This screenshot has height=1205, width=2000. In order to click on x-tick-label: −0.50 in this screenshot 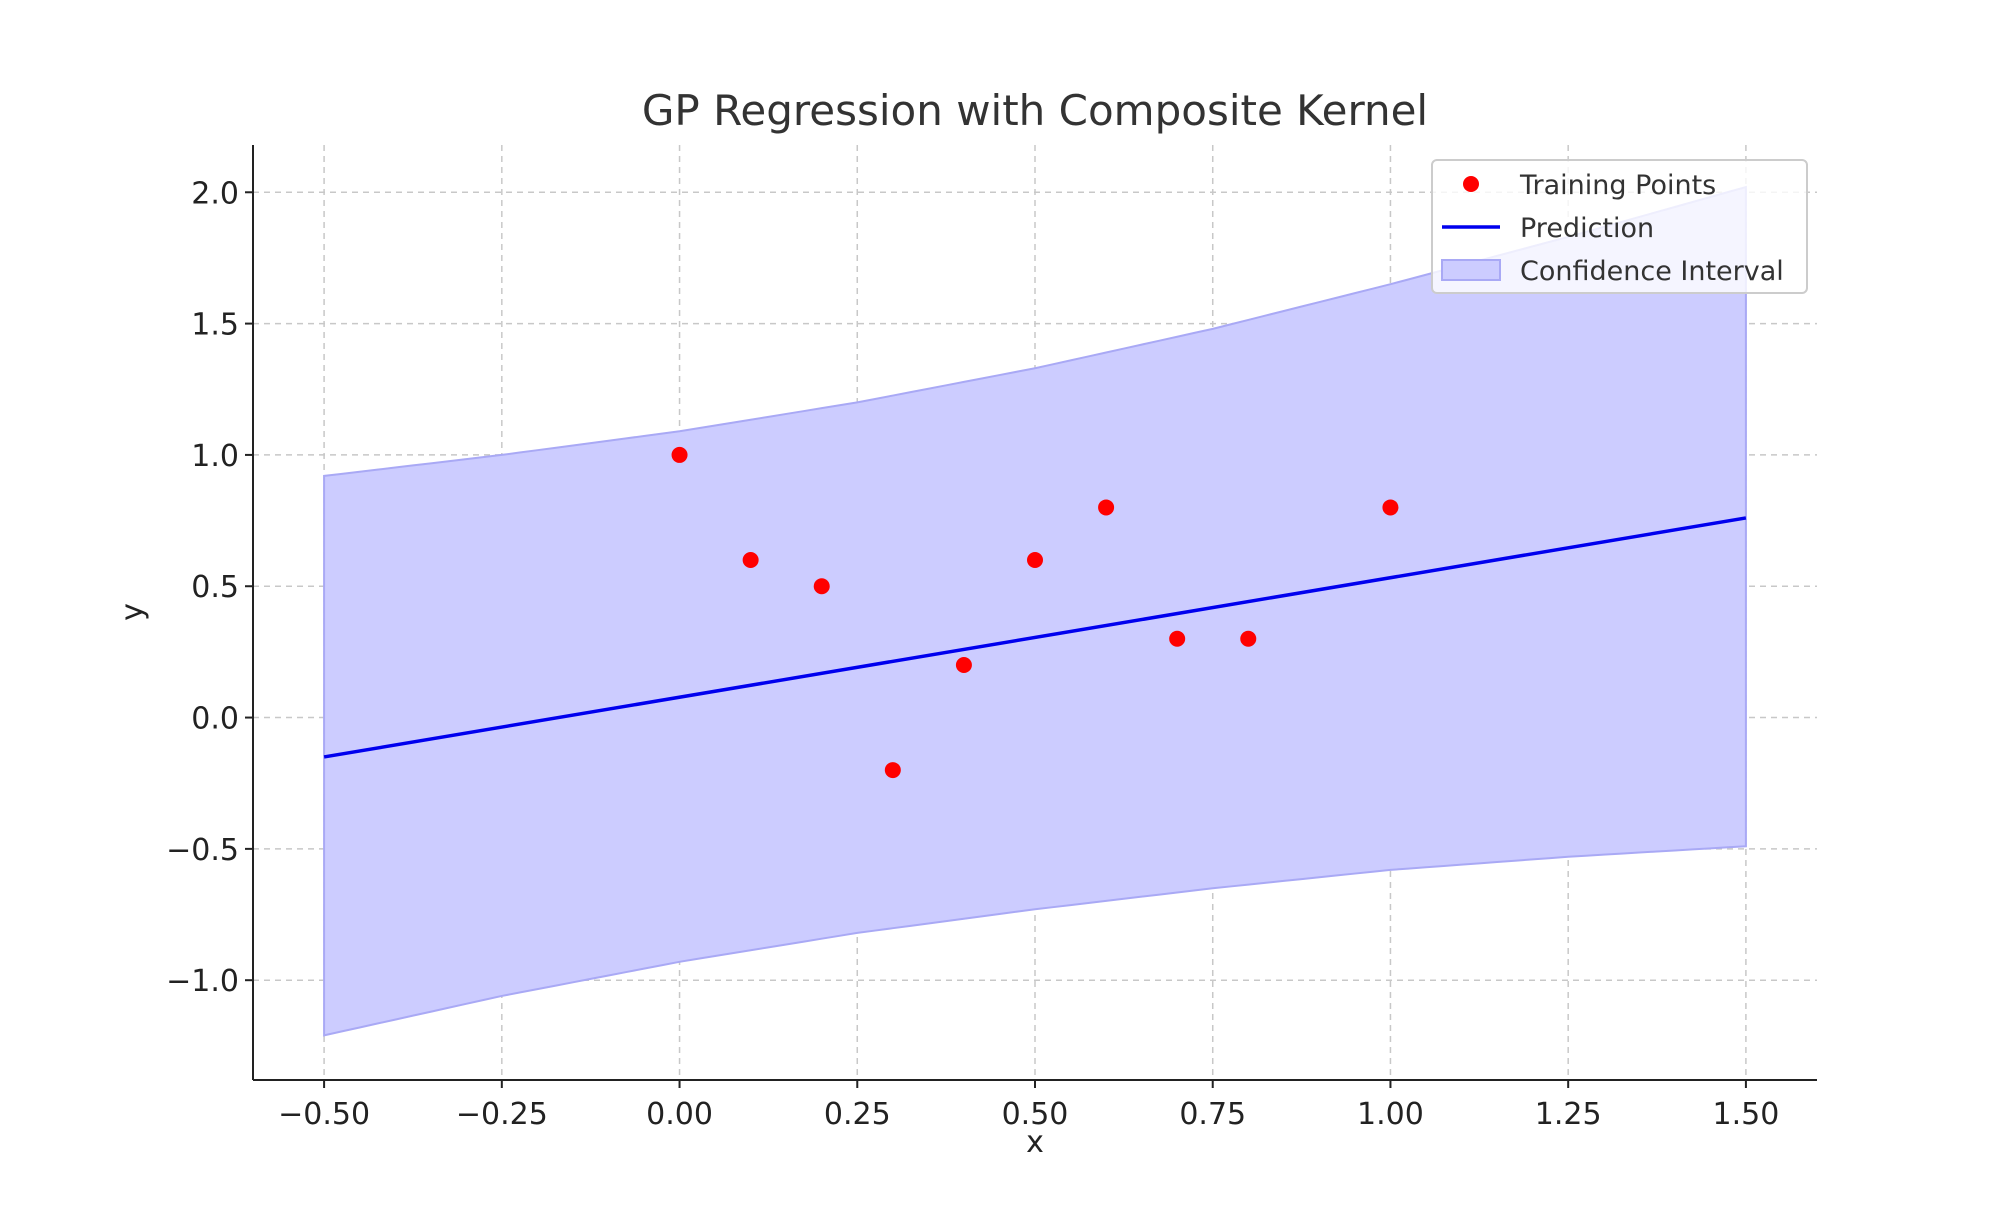, I will do `click(324, 1114)`.